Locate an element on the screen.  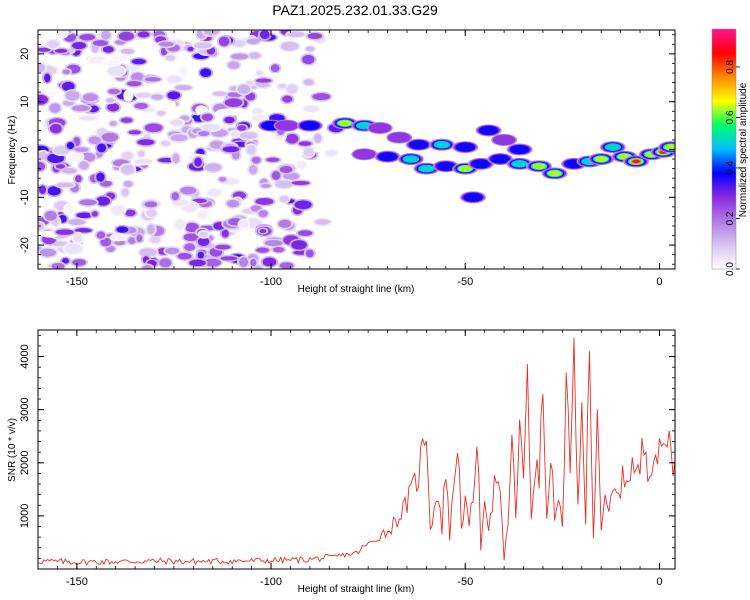
snr-x-tick-label: -50 is located at coordinates (465, 582).